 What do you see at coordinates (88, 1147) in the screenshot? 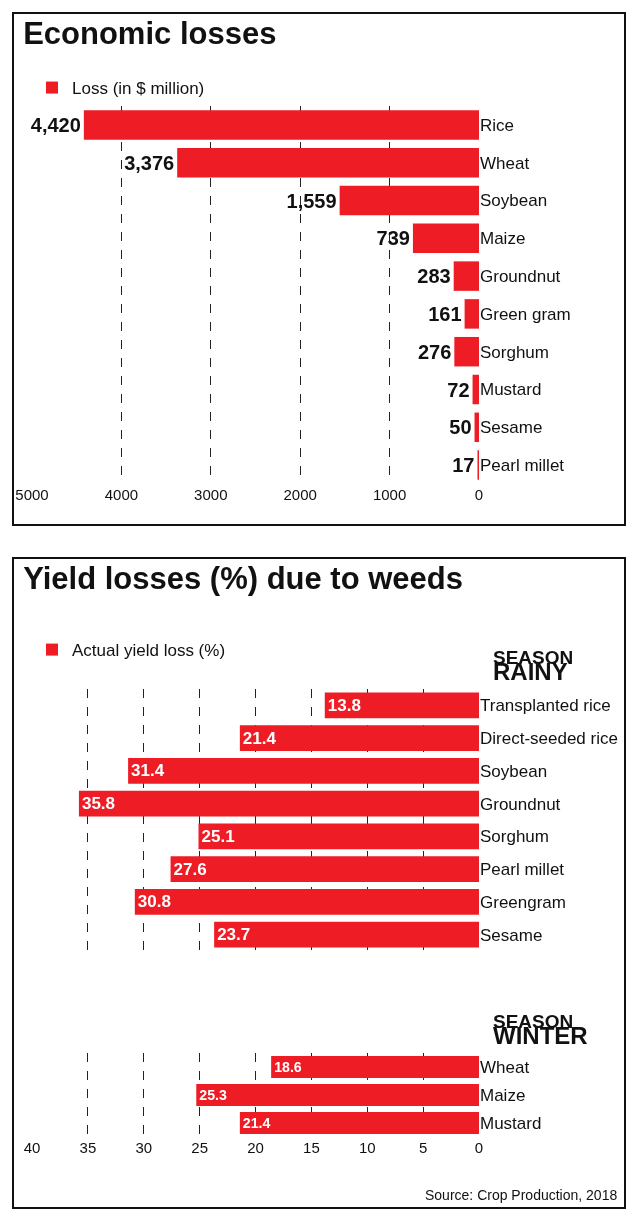
I see `x-tick-label: 35` at bounding box center [88, 1147].